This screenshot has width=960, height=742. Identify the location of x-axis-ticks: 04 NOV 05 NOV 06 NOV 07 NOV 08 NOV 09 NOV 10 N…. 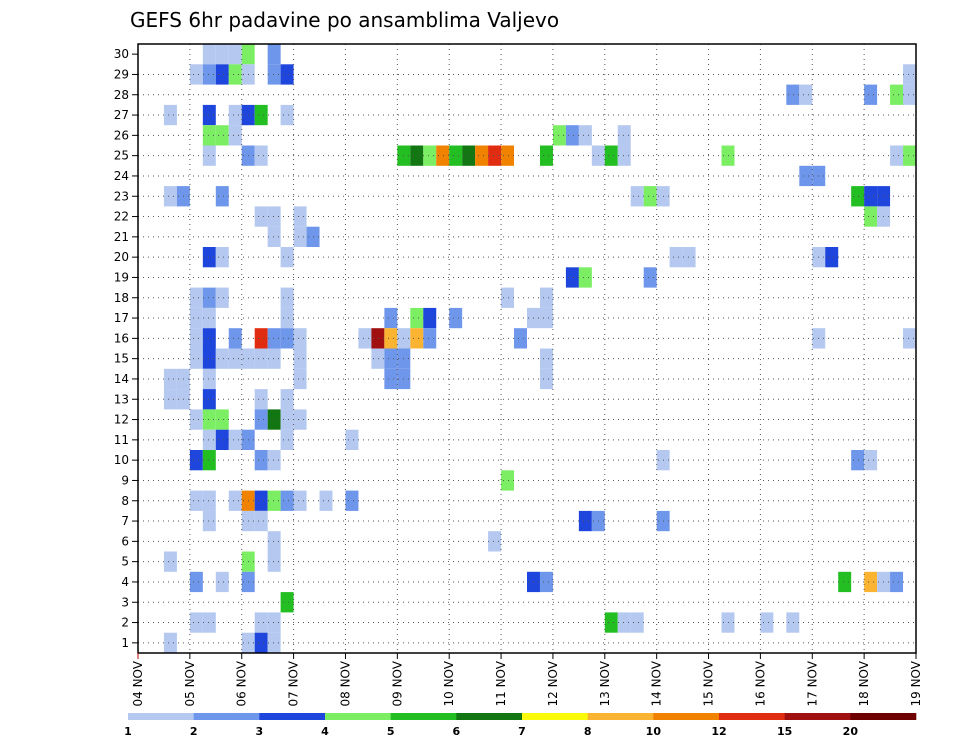
(527, 680).